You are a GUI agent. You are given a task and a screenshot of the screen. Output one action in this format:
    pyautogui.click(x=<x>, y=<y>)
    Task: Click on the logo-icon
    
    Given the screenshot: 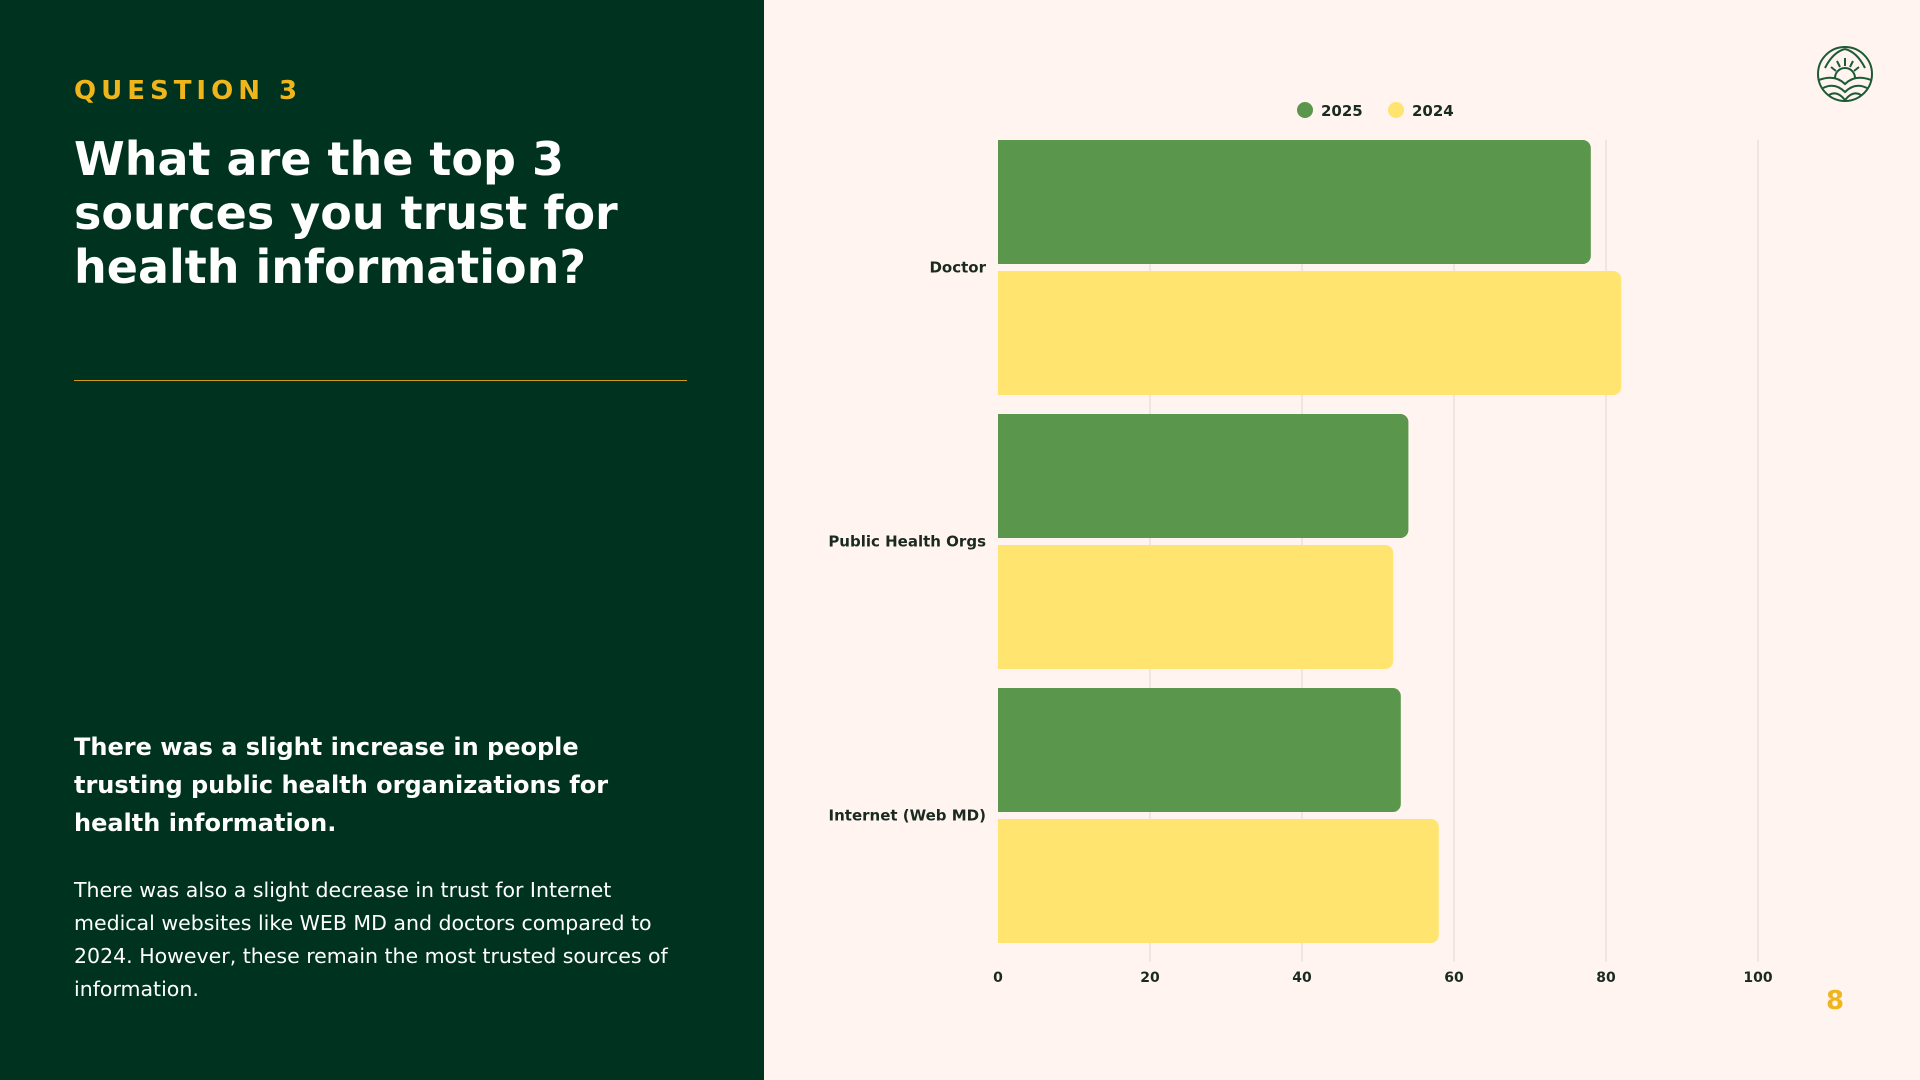 What is the action you would take?
    pyautogui.click(x=1845, y=74)
    